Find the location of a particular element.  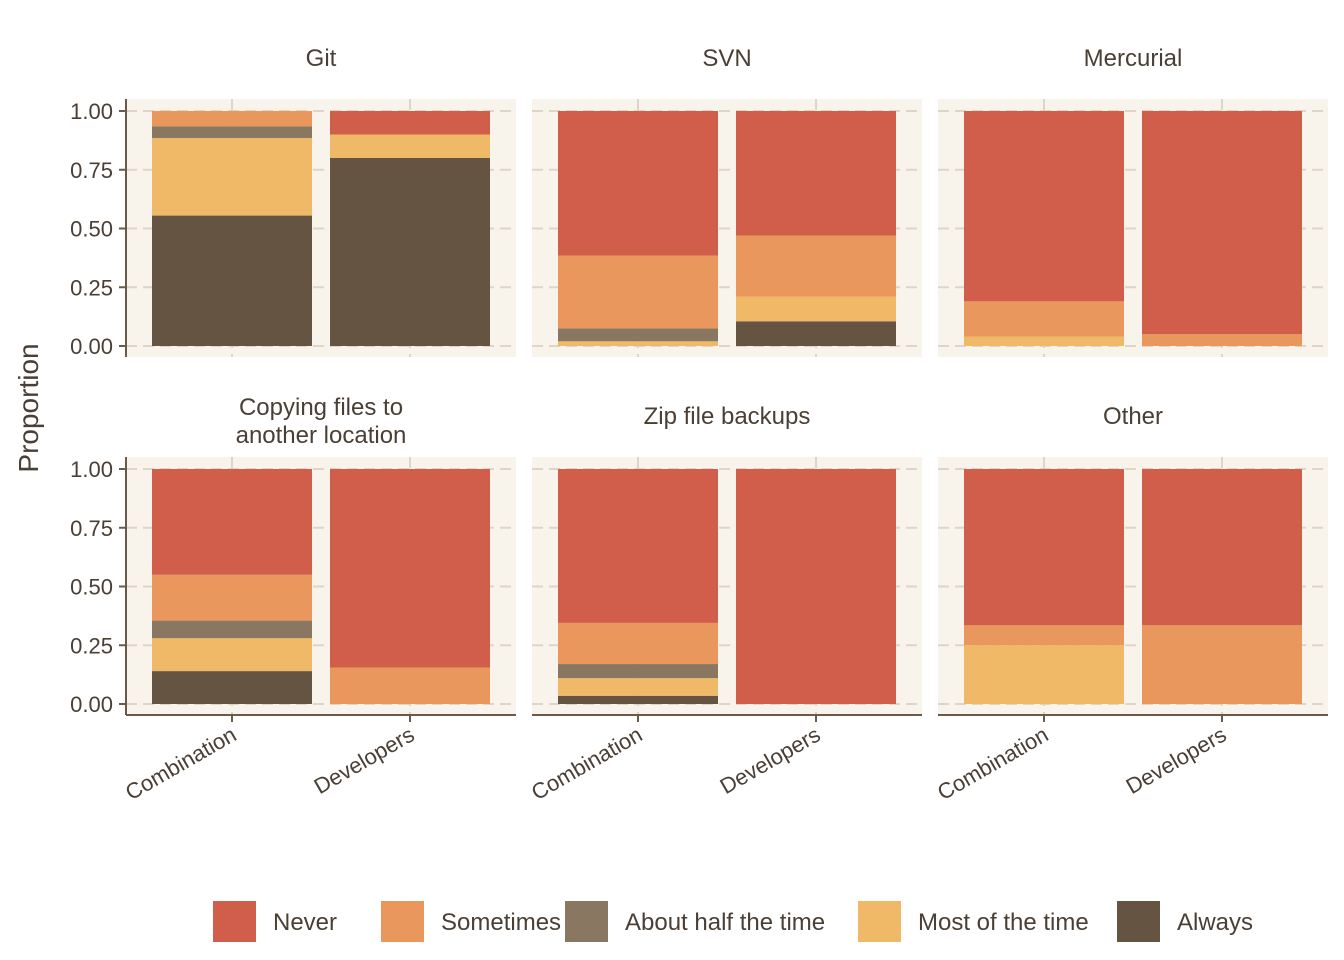

panel-3: Mercurial is located at coordinates (1133, 201).